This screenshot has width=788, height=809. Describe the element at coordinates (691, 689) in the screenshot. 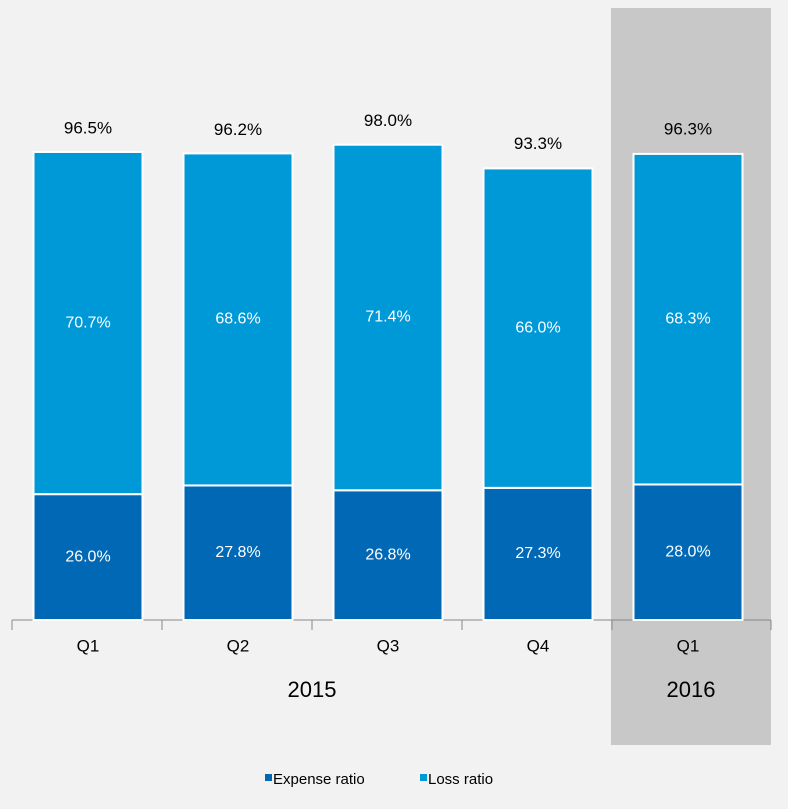

I see `group-label: 2016` at that location.